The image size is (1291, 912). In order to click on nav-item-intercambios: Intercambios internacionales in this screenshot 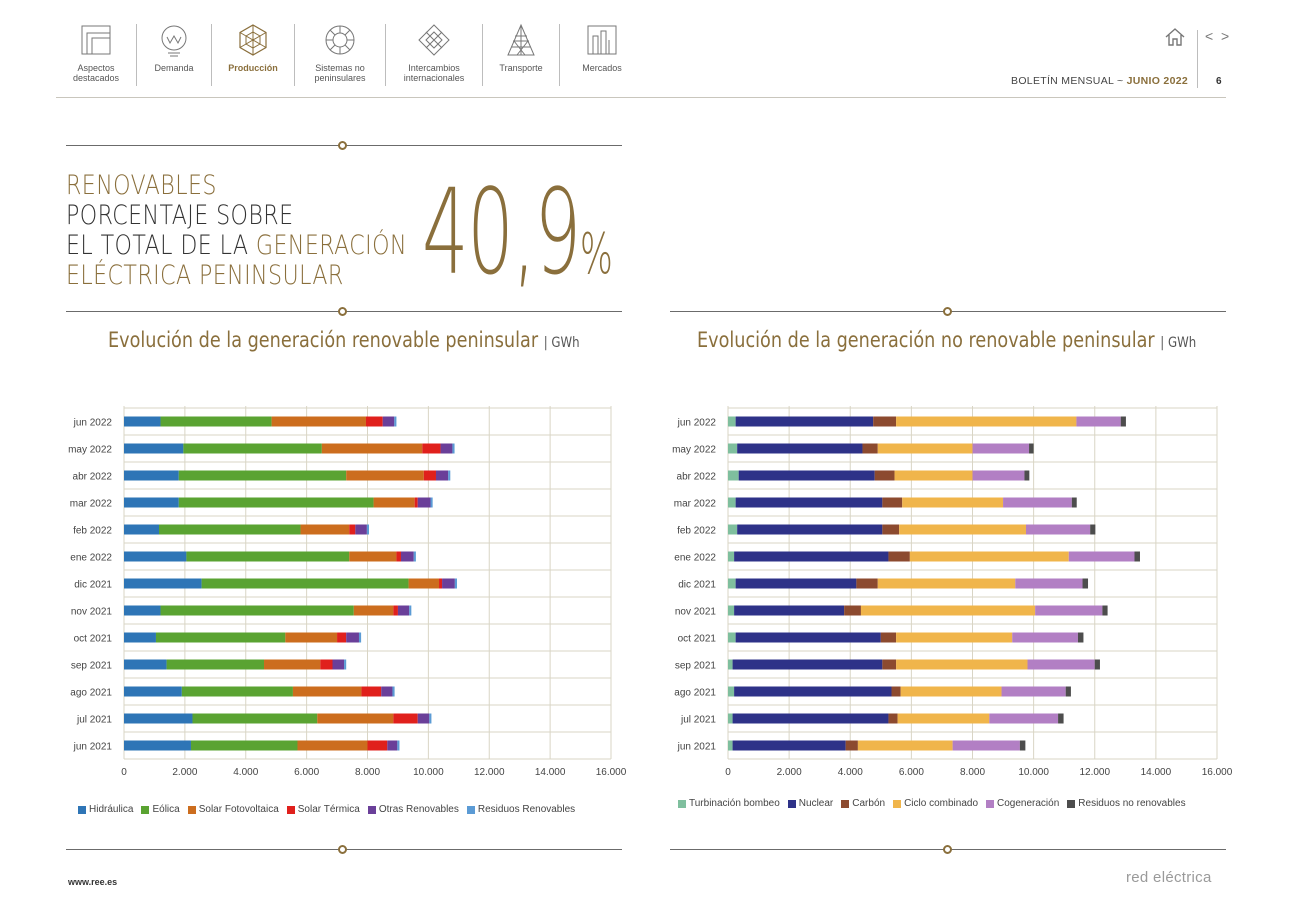, I will do `click(434, 55)`.